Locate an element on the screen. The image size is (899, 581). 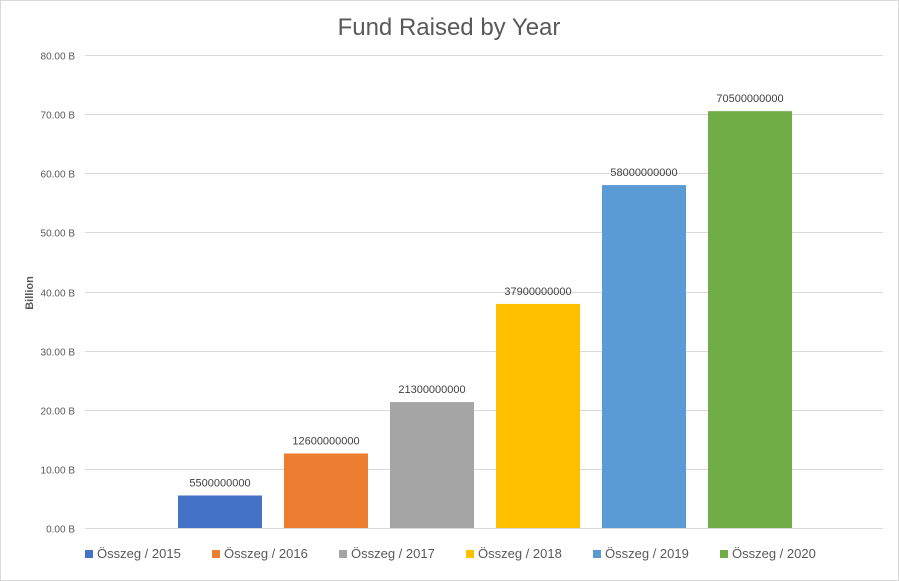
y-tick-label: 40.00 B is located at coordinates (58, 294).